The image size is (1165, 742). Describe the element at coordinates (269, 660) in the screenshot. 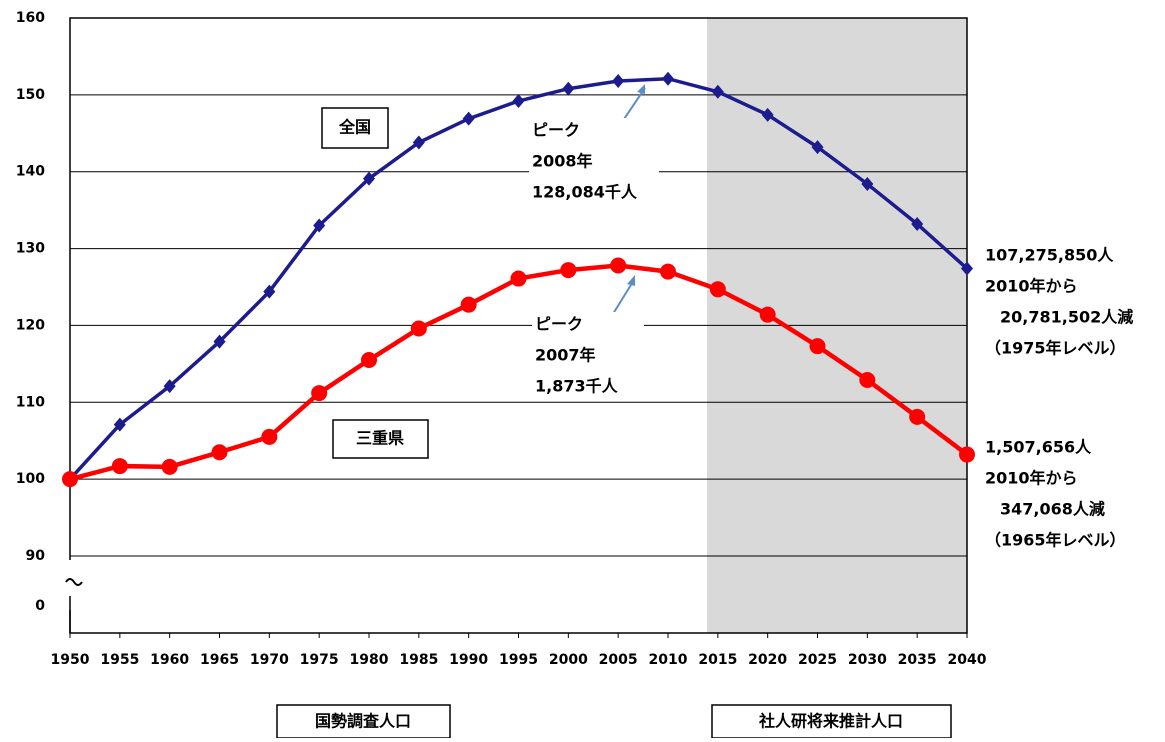

I see `x-tick-label: 1970` at that location.